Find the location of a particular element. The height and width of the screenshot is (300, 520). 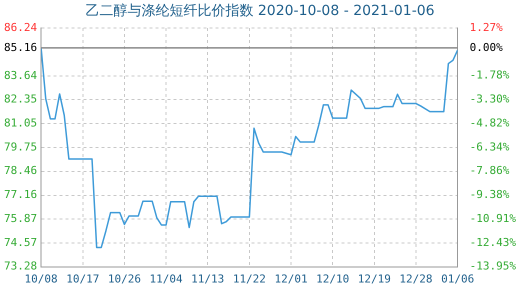

y-tick-label: 77.16 is located at coordinates (21, 195).